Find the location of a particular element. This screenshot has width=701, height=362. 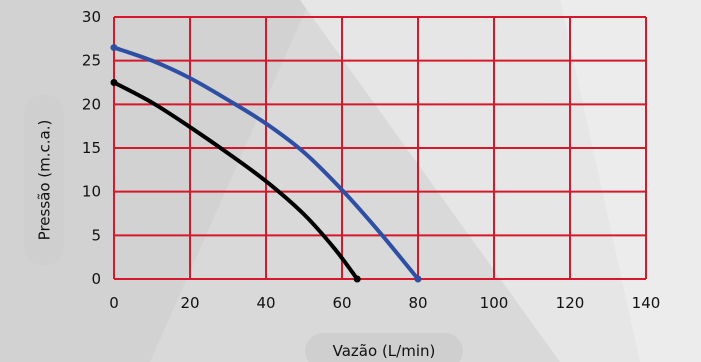

x-axis-ticks: 0 20 40 60 80 100 120 140 is located at coordinates (384, 303).